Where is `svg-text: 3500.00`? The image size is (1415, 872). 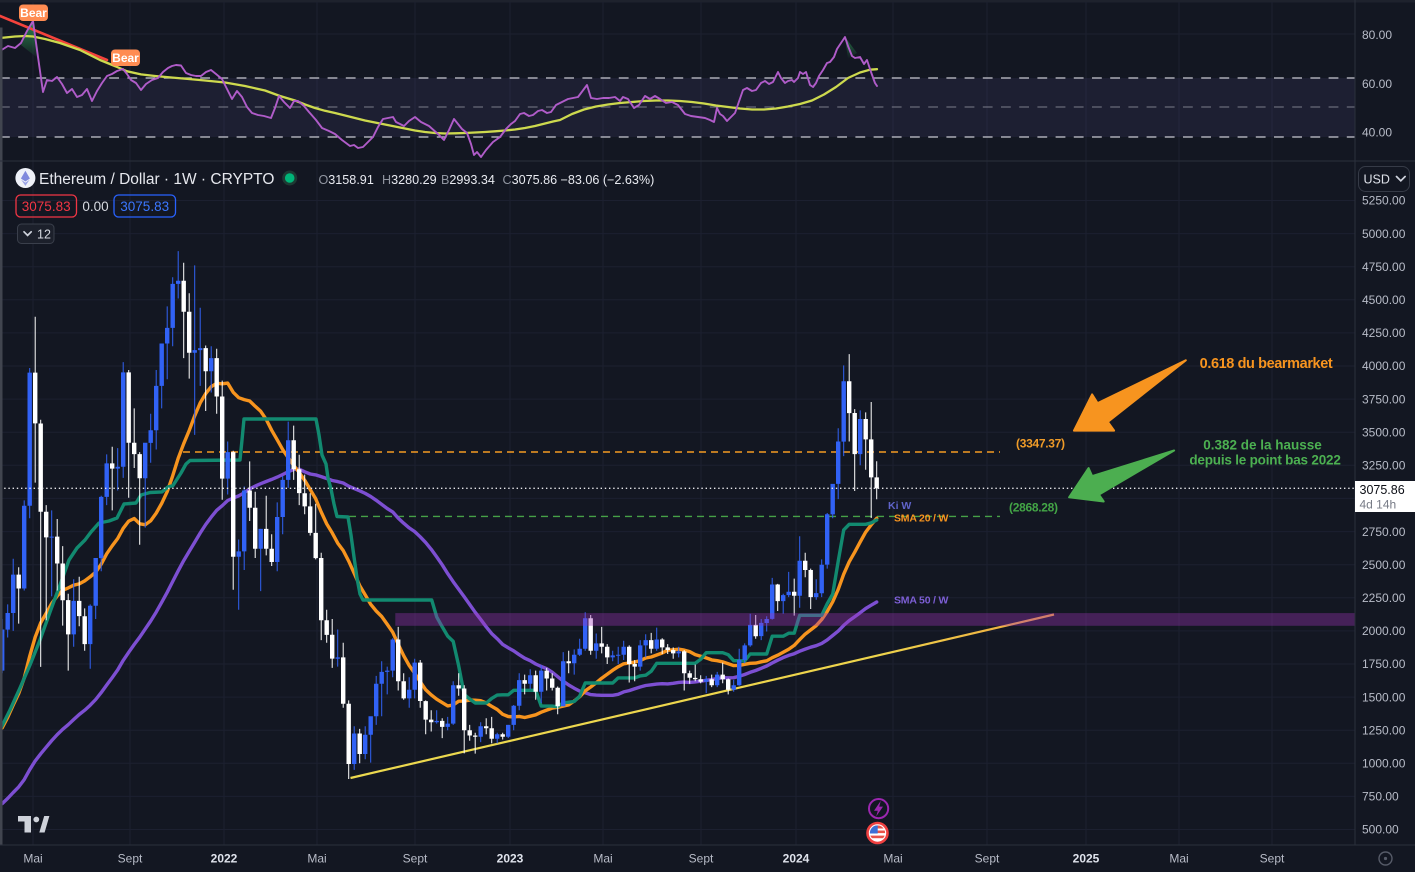 svg-text: 3500.00 is located at coordinates (1384, 432).